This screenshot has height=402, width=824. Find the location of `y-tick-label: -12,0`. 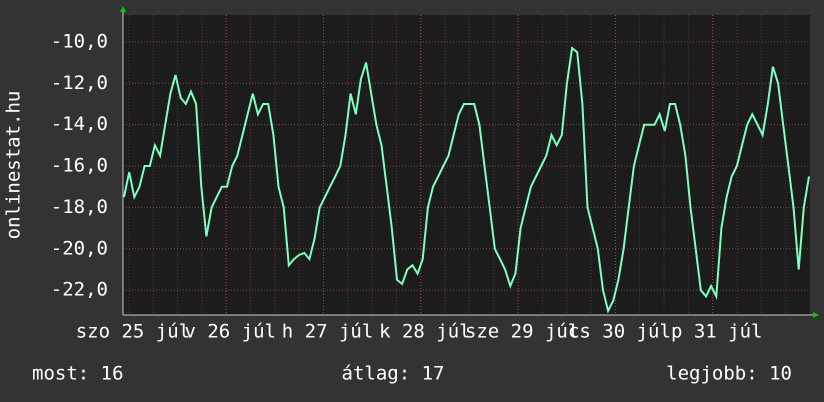

y-tick-label: -12,0 is located at coordinates (79, 83).